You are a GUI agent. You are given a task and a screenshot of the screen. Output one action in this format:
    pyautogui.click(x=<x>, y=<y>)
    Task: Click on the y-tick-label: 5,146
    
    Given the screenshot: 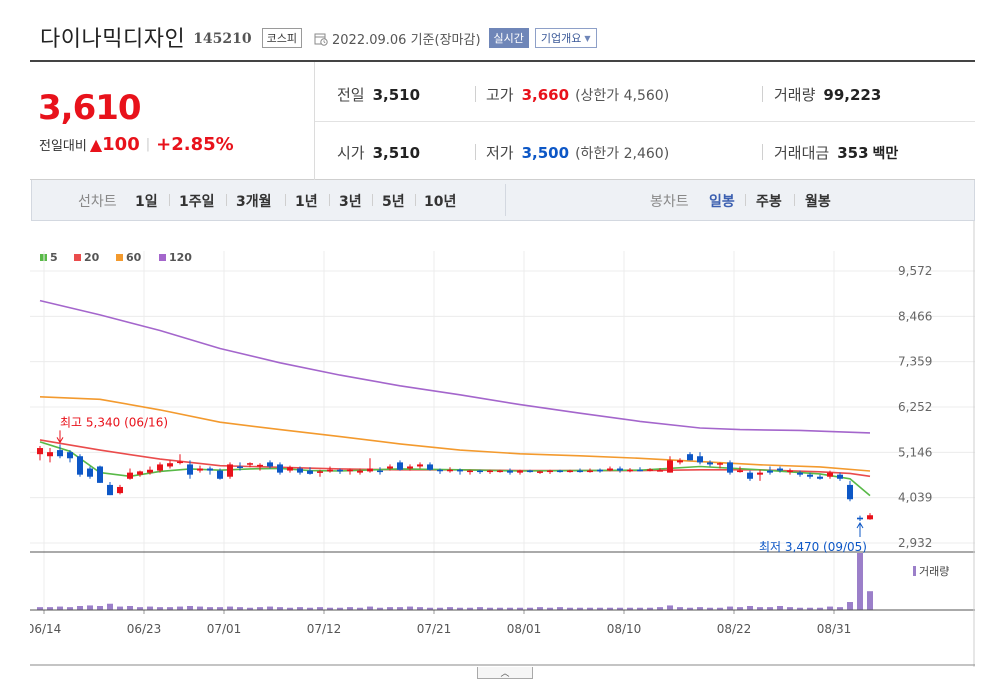 What is the action you would take?
    pyautogui.click(x=915, y=452)
    